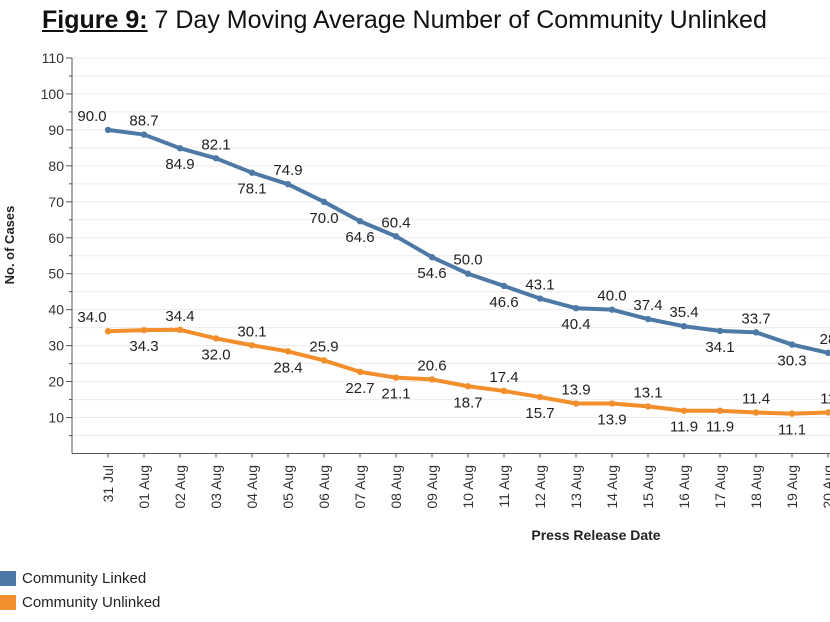 This screenshot has width=830, height=622. What do you see at coordinates (143, 121) in the screenshot?
I see `data-label: 88.7` at bounding box center [143, 121].